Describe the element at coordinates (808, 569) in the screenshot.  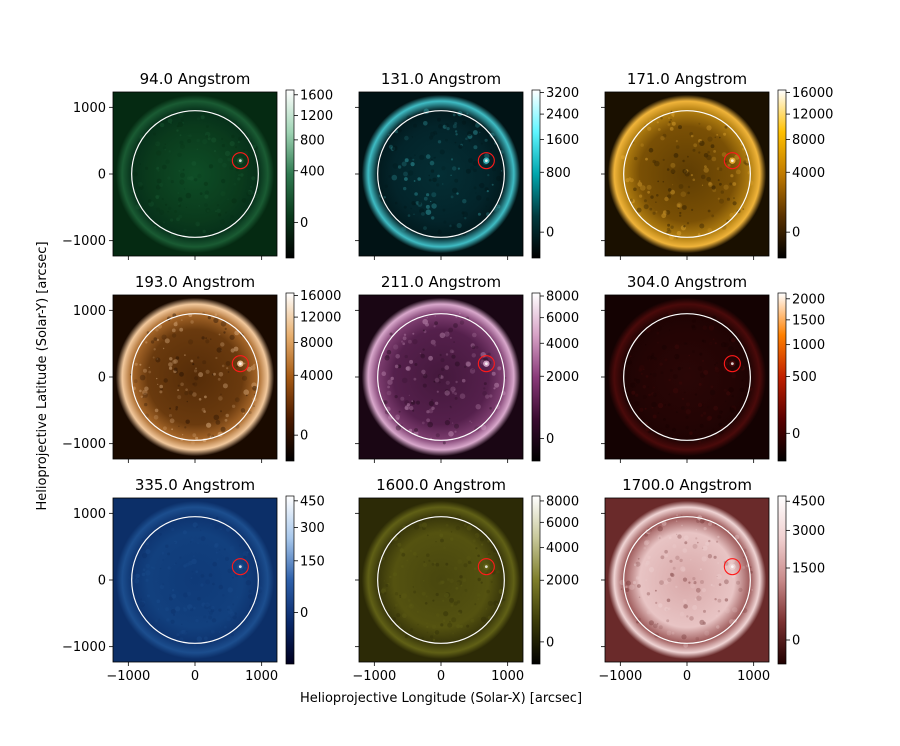
I see `colorbar-tick-label: 1500` at that location.